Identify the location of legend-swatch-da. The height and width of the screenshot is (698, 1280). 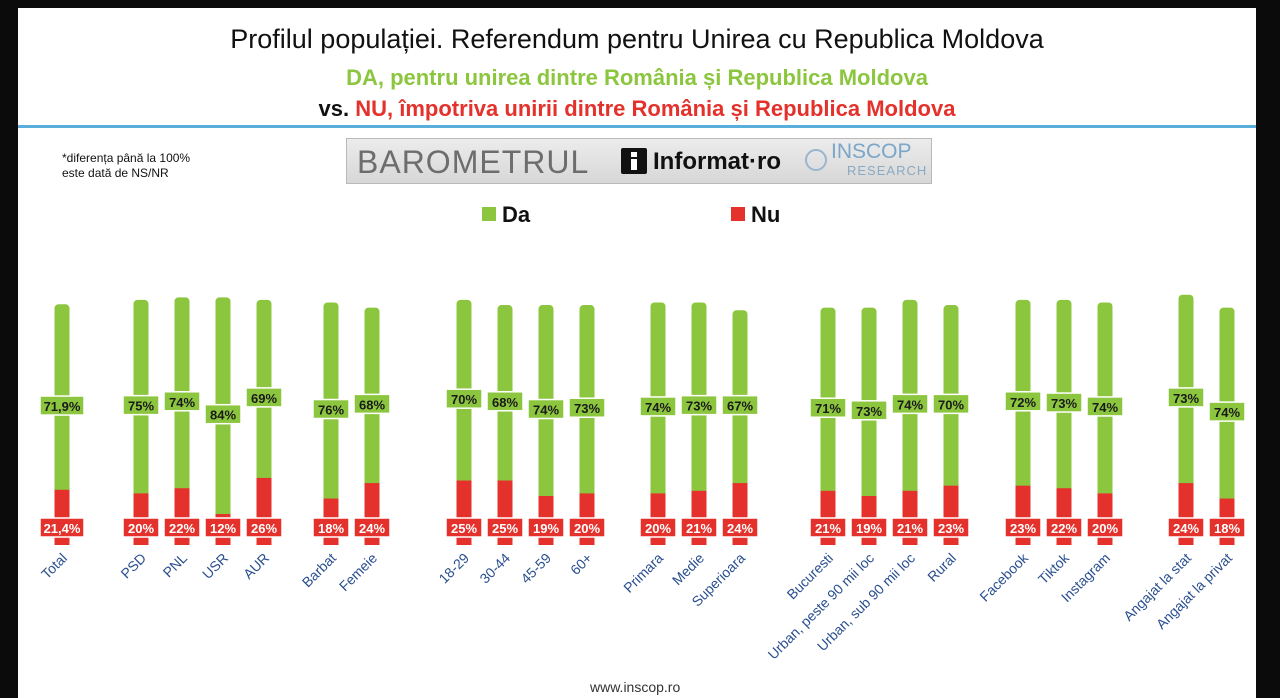
(489, 214).